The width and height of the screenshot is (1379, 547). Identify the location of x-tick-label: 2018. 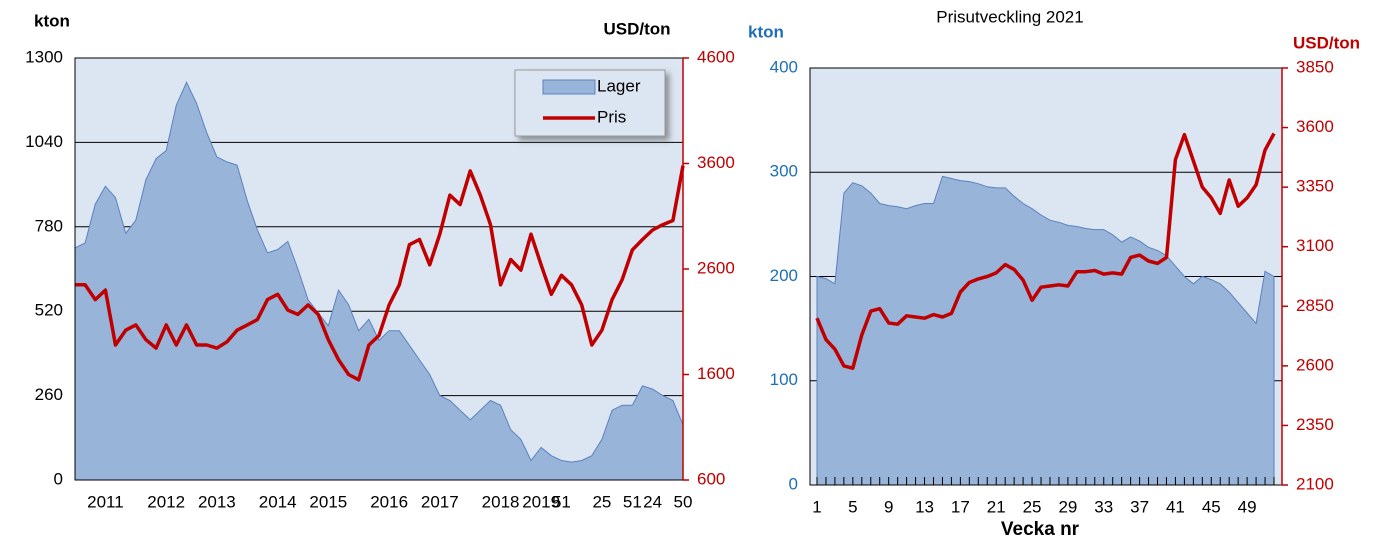
(501, 501).